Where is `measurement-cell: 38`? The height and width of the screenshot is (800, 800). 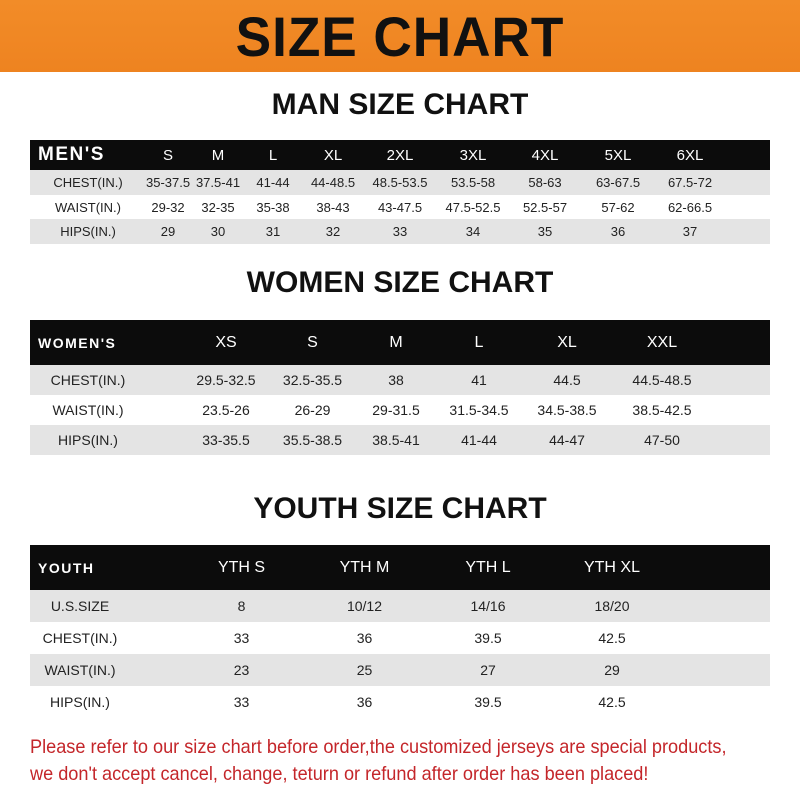
measurement-cell: 38 is located at coordinates (396, 380).